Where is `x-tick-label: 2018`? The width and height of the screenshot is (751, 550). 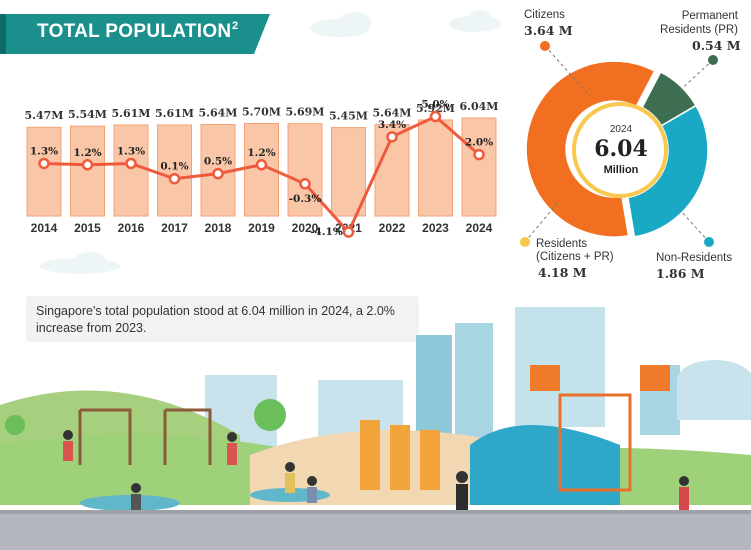
x-tick-label: 2018 is located at coordinates (218, 228).